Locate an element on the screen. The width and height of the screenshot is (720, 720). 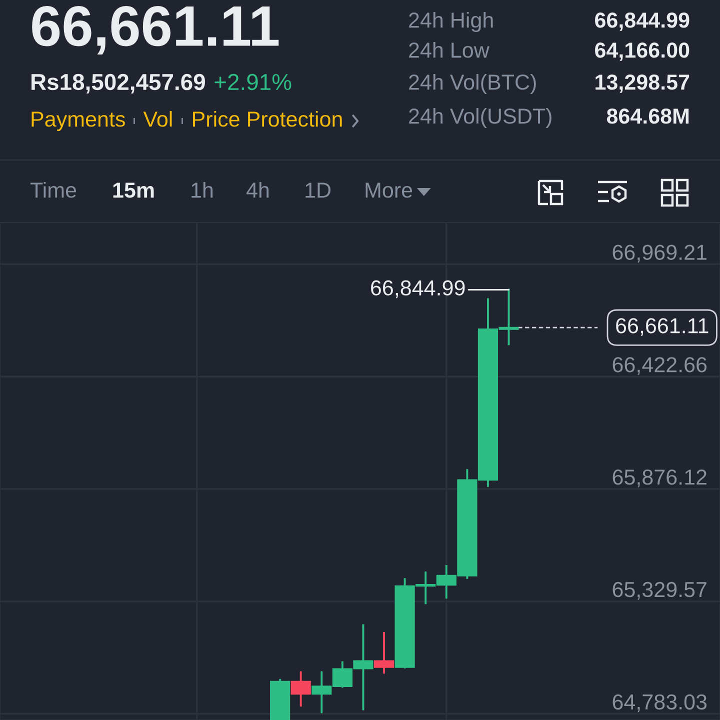
y-tick-label: 66,422.66 is located at coordinates (659, 366).